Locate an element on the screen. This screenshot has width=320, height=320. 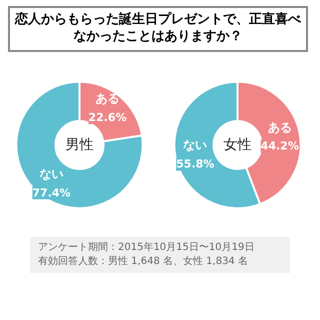
data-label: 22.6% is located at coordinates (107, 117).